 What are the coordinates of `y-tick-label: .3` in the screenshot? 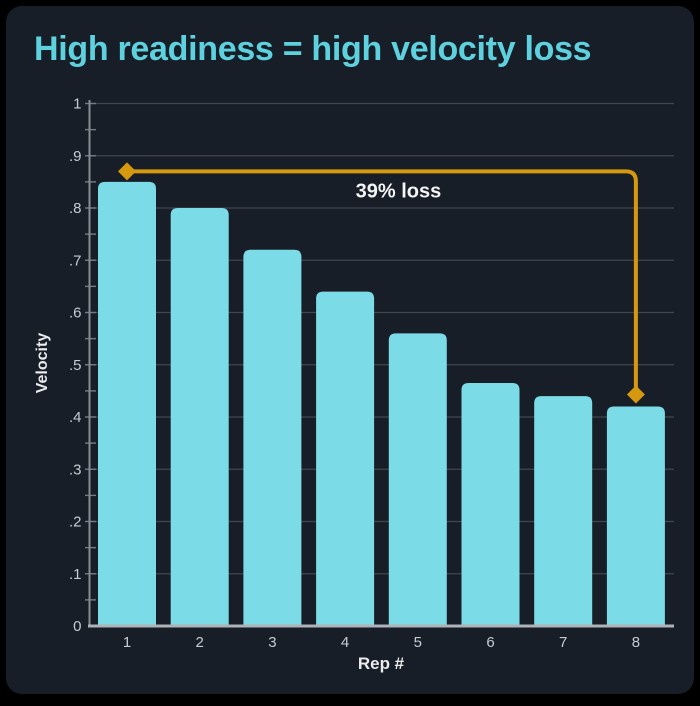 It's located at (75, 469).